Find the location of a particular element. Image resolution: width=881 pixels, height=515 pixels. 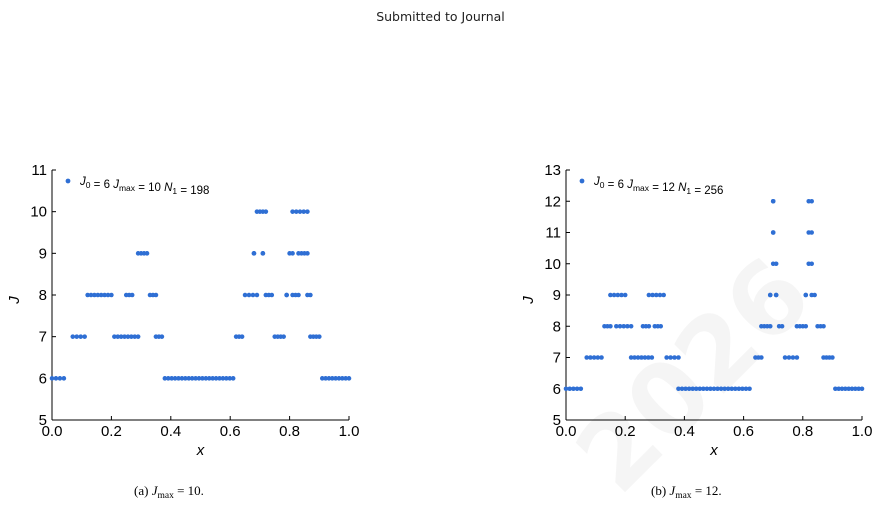

x-tick-label: 1.0 is located at coordinates (349, 431).